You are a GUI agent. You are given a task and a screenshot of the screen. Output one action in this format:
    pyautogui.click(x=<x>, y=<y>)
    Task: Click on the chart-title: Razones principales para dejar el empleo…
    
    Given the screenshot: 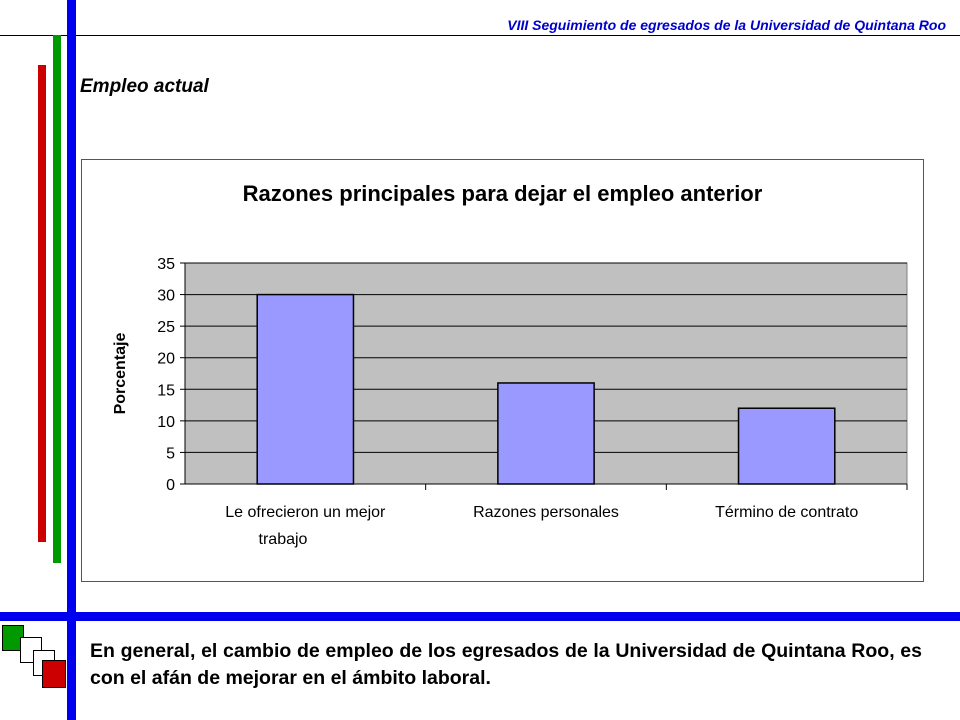 What is the action you would take?
    pyautogui.click(x=503, y=193)
    